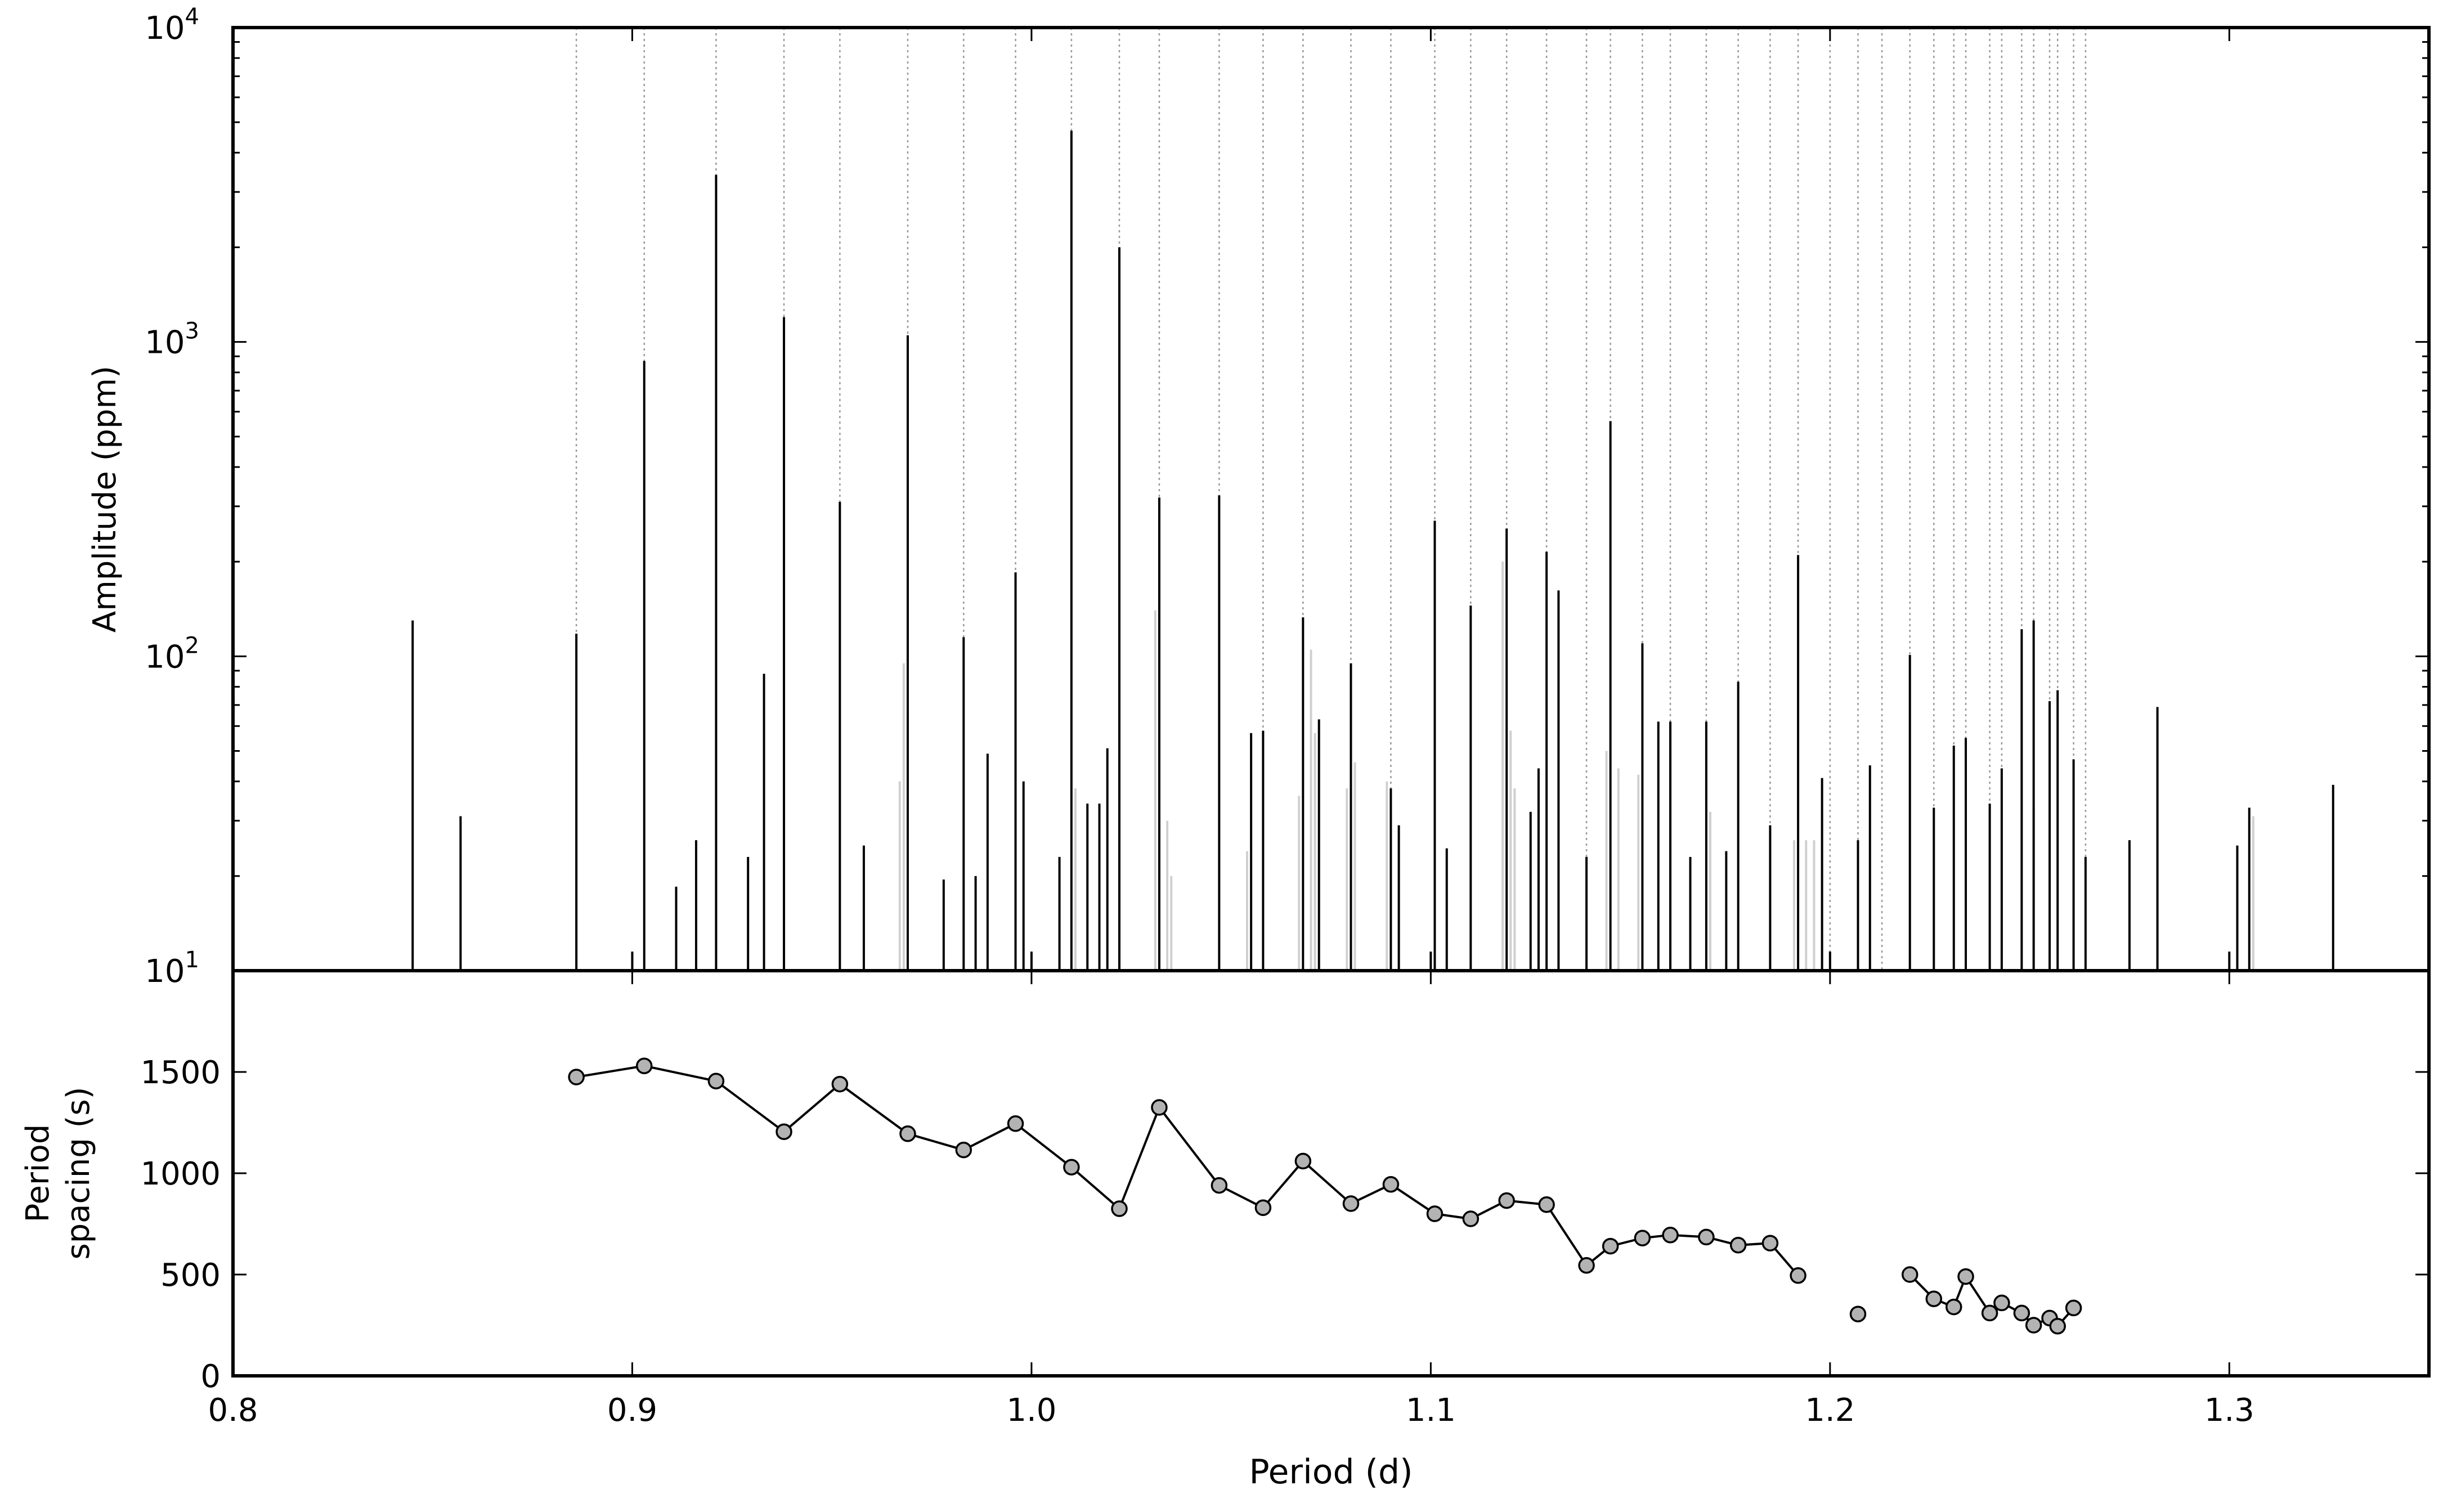 The height and width of the screenshot is (1512, 2443). Describe the element at coordinates (1830, 1410) in the screenshot. I see `x-tick-label: 1.2` at that location.